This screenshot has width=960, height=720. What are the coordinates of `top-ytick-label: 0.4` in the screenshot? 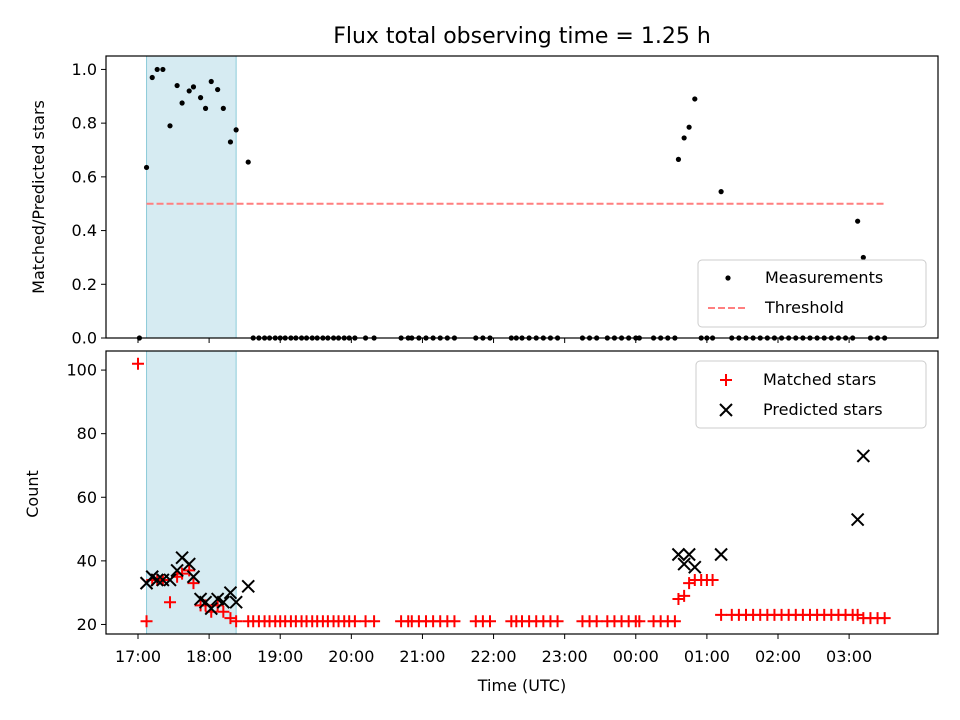 It's located at (84, 230).